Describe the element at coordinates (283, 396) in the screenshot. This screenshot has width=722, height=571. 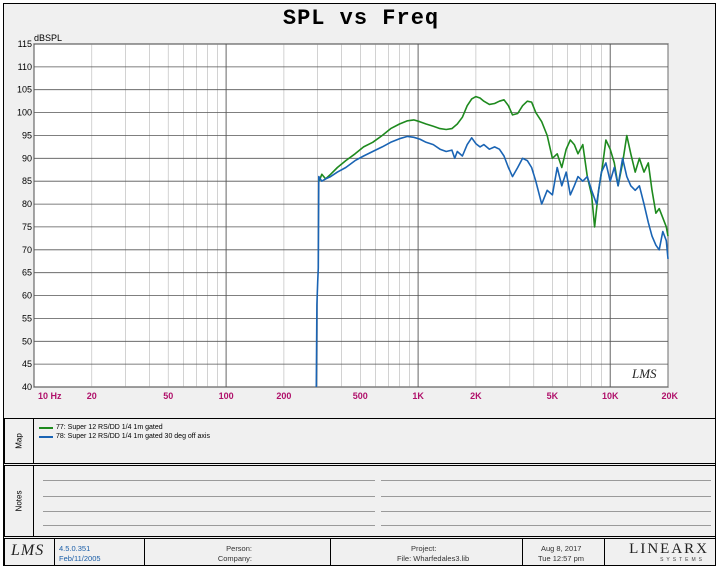
I see `x-tick-label: 200` at that location.